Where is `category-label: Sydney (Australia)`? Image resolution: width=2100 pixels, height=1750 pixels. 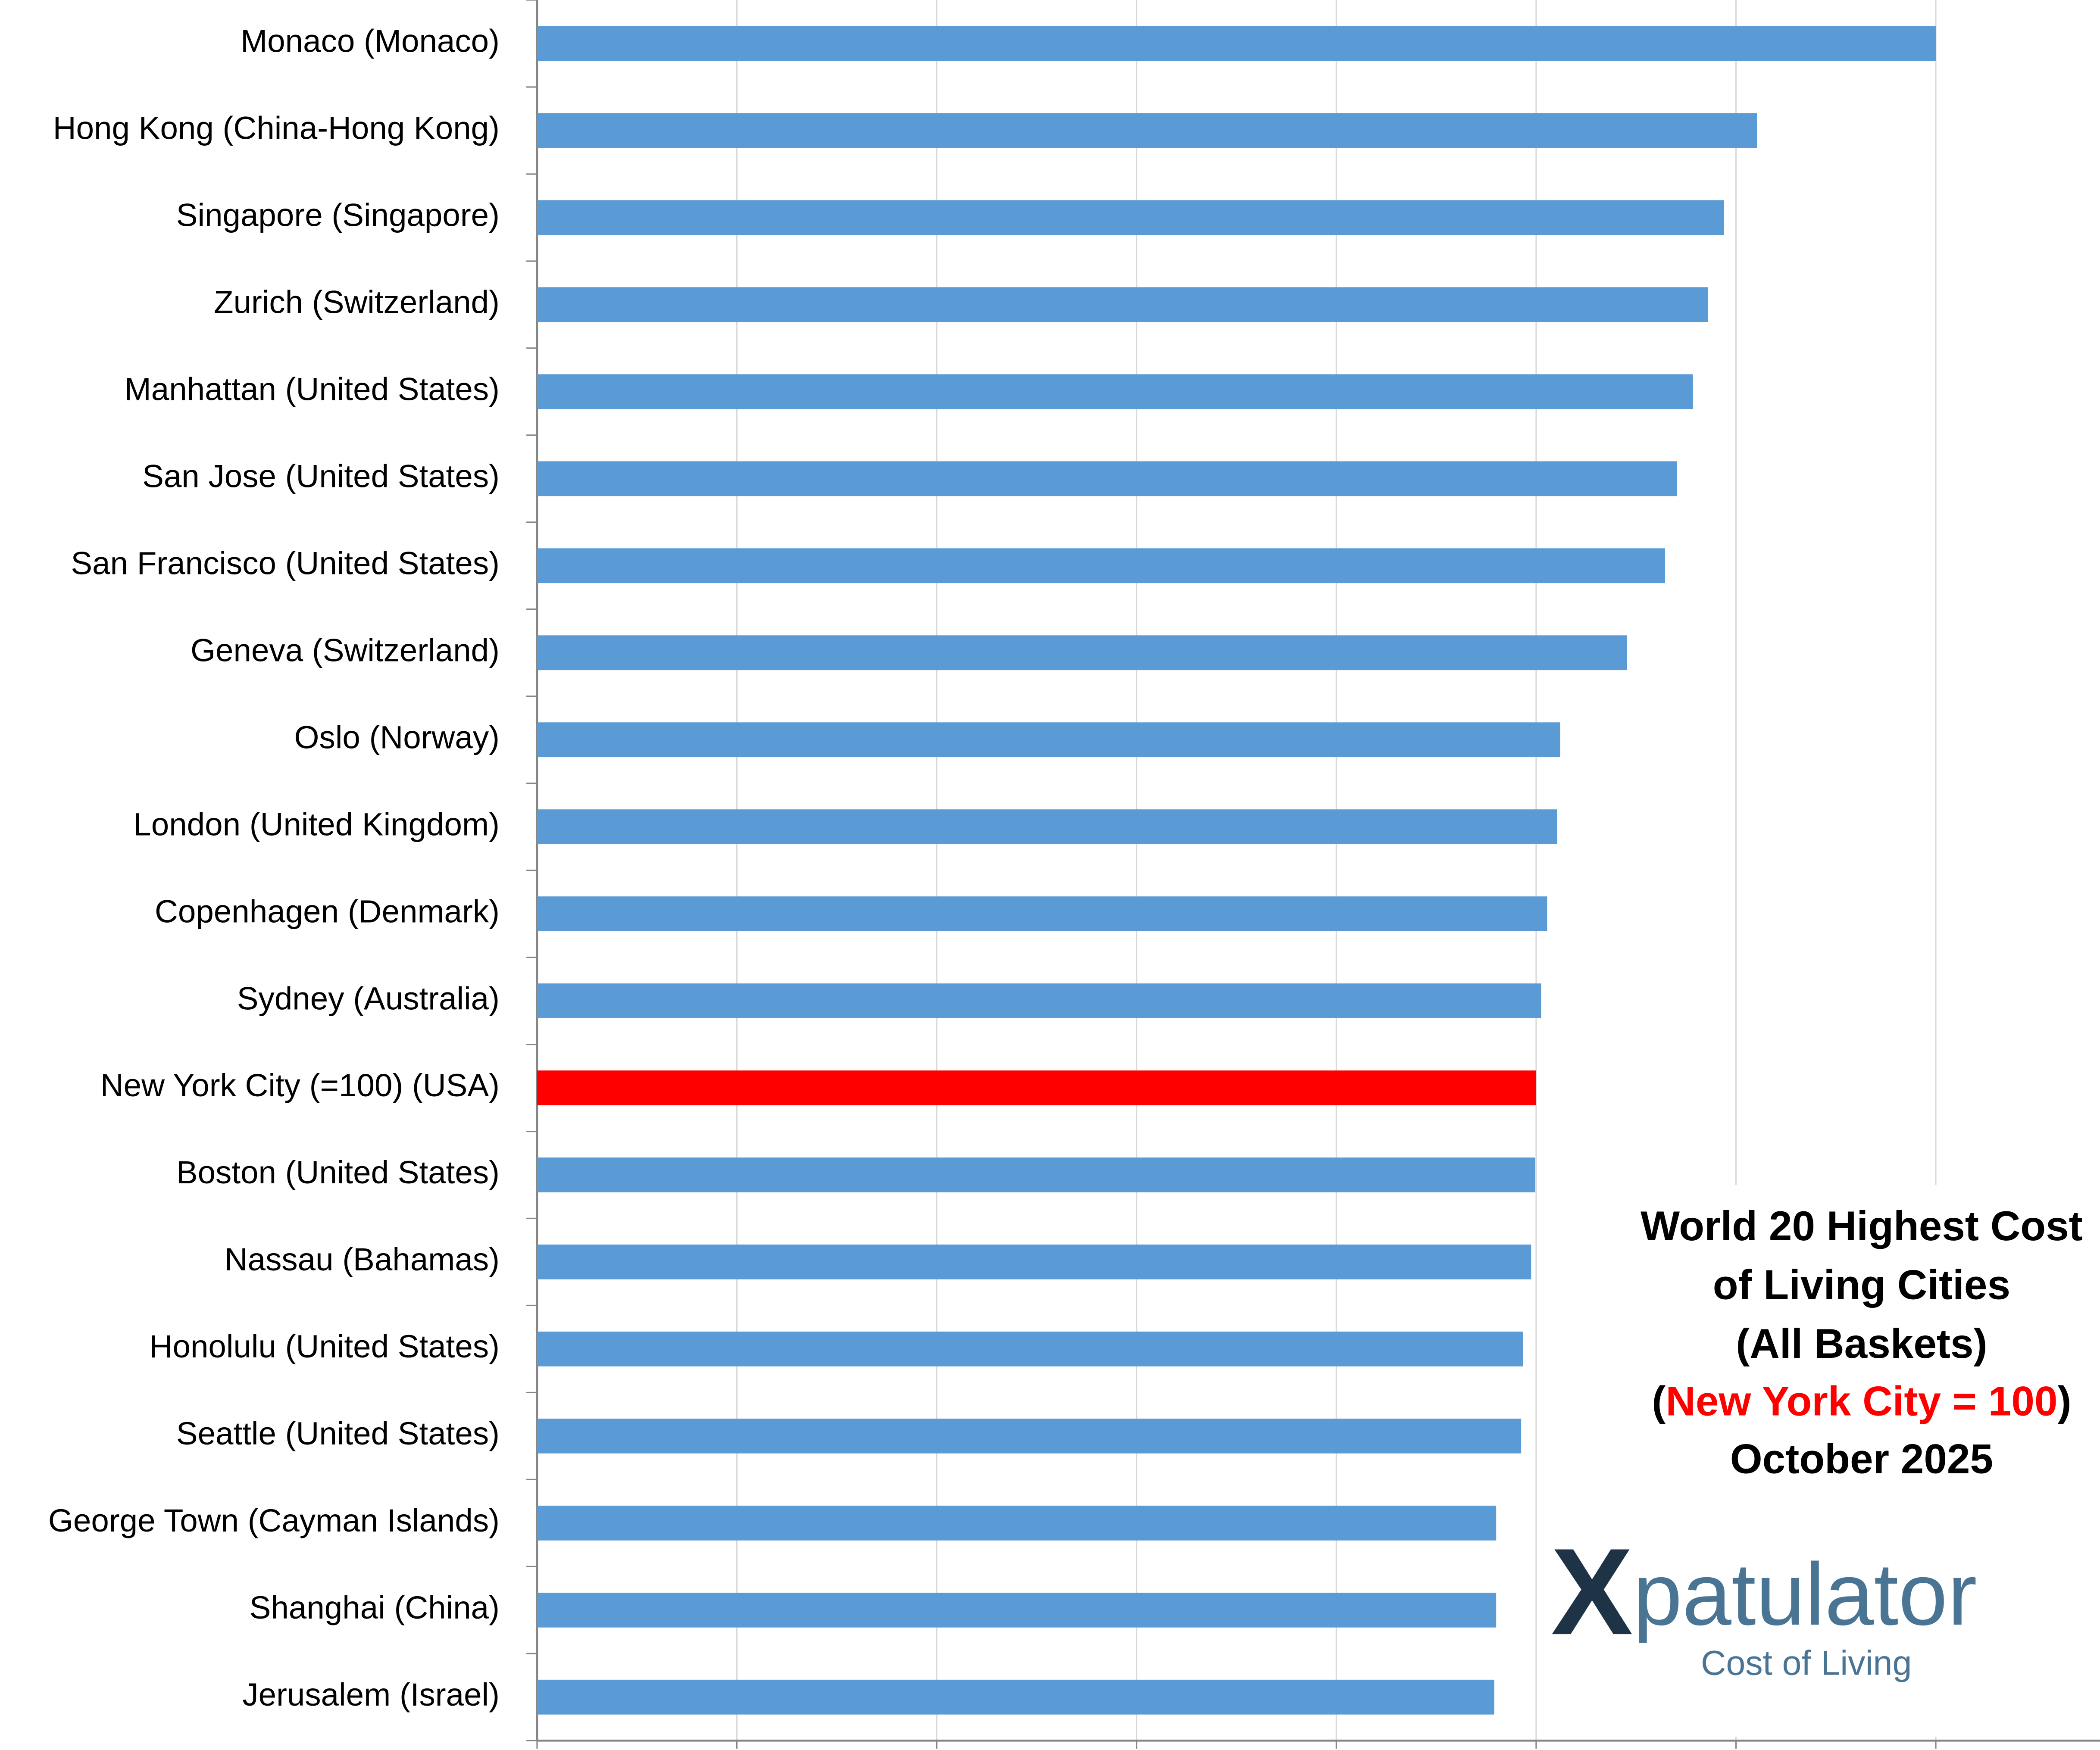
category-label: Sydney (Australia) is located at coordinates (368, 998).